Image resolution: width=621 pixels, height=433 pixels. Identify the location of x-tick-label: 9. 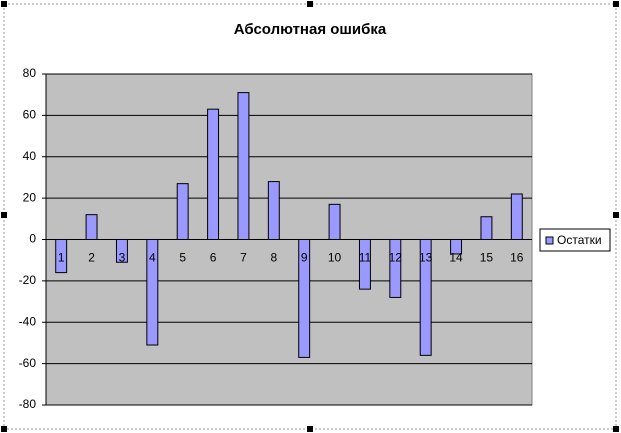
(304, 258).